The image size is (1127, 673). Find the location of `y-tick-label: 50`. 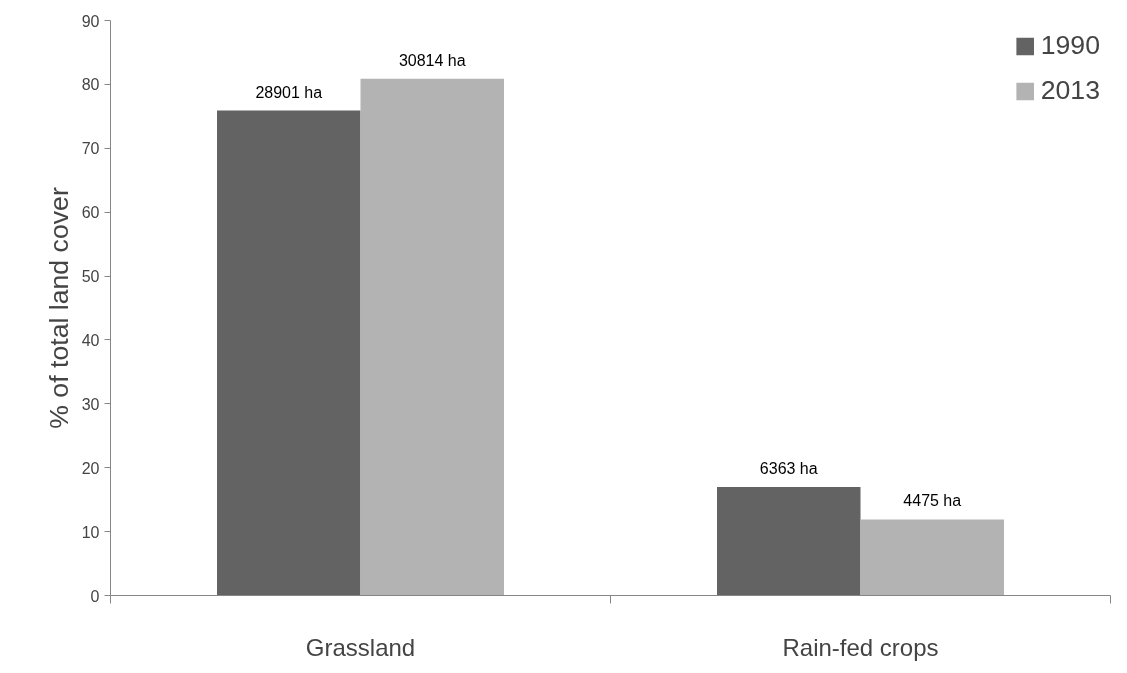

y-tick-label: 50 is located at coordinates (90, 277).